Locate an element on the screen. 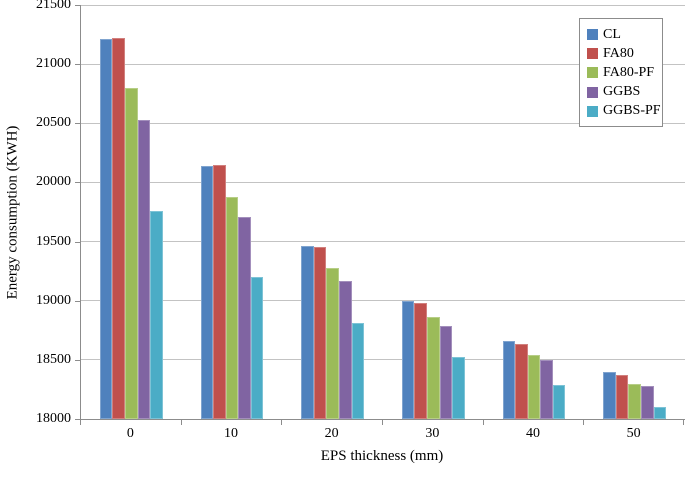  legend-item-fa80: FA80 is located at coordinates (622, 53).